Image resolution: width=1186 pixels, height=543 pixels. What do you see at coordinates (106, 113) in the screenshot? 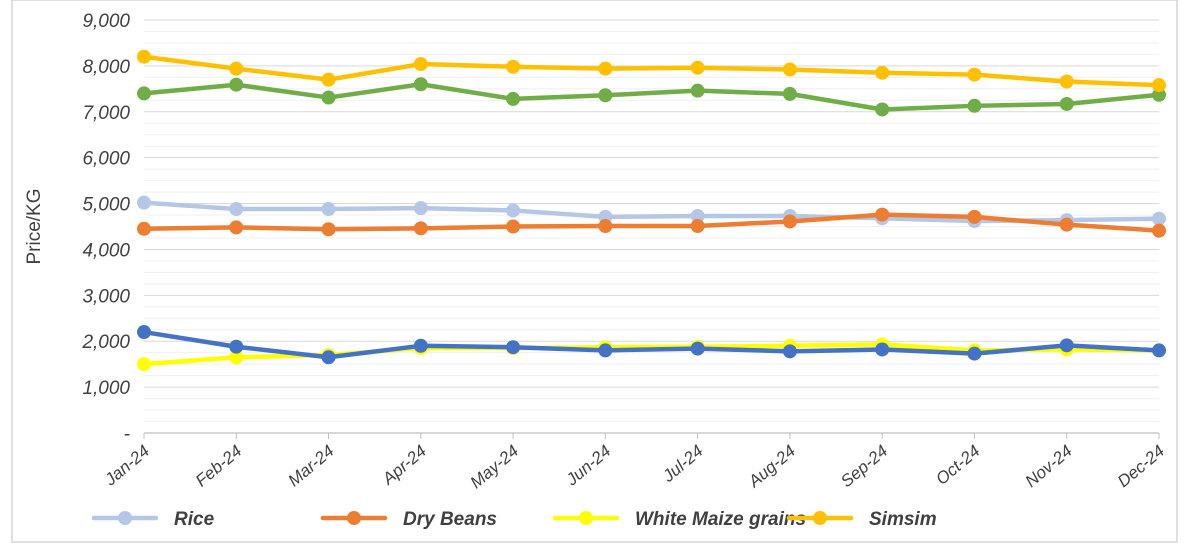
I see `y-tick-label: 7,000` at bounding box center [106, 113].